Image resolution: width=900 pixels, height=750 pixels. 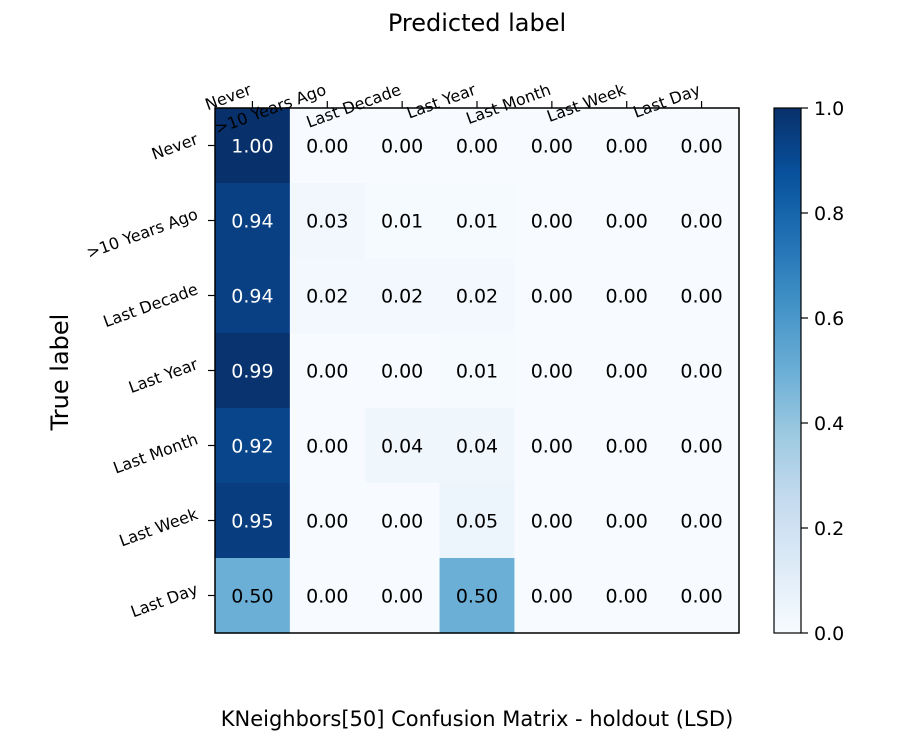 I want to click on cell-value-label: 0.94, so click(x=252, y=297).